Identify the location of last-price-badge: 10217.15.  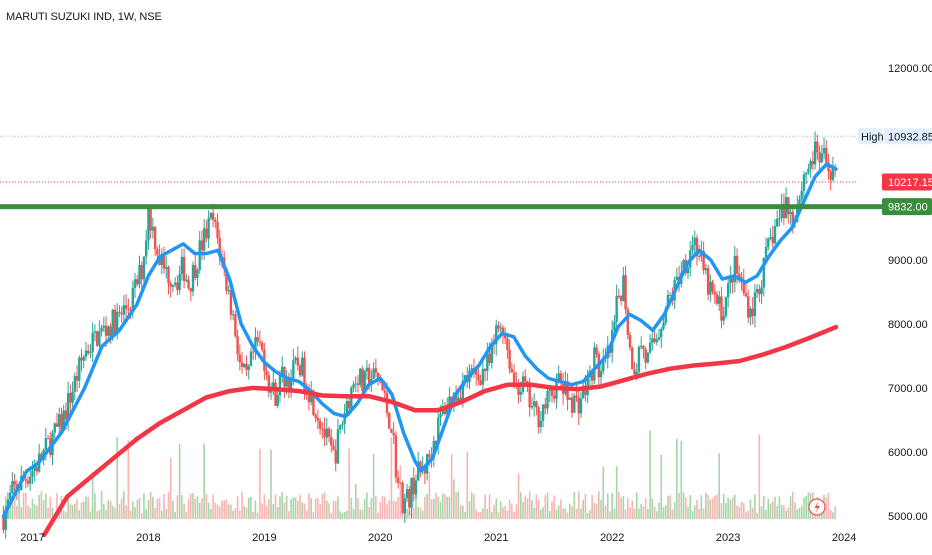
(907, 182).